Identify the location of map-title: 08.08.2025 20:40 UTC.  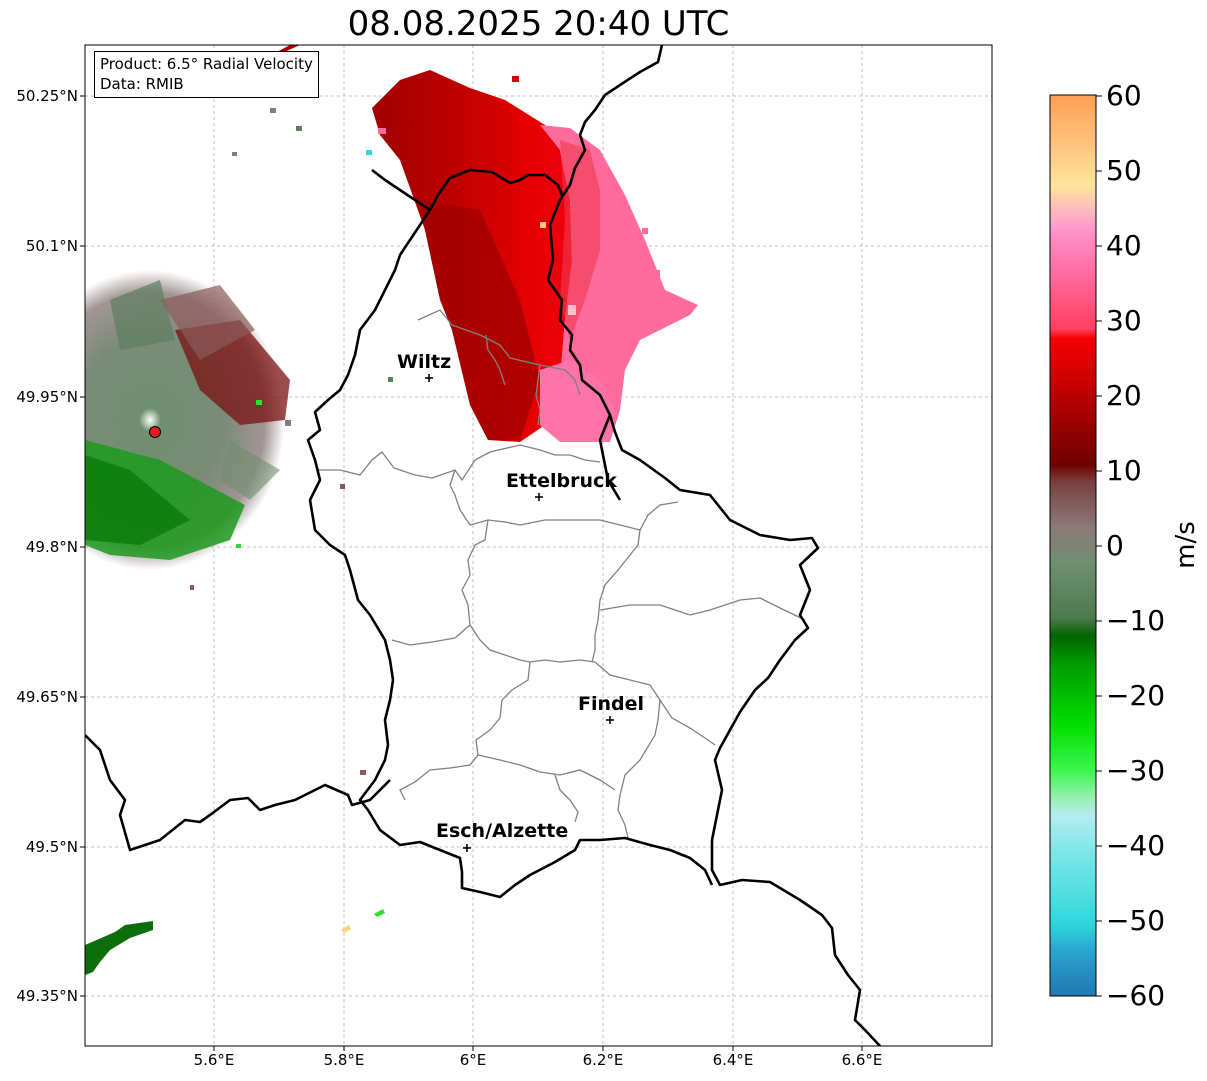
(538, 24).